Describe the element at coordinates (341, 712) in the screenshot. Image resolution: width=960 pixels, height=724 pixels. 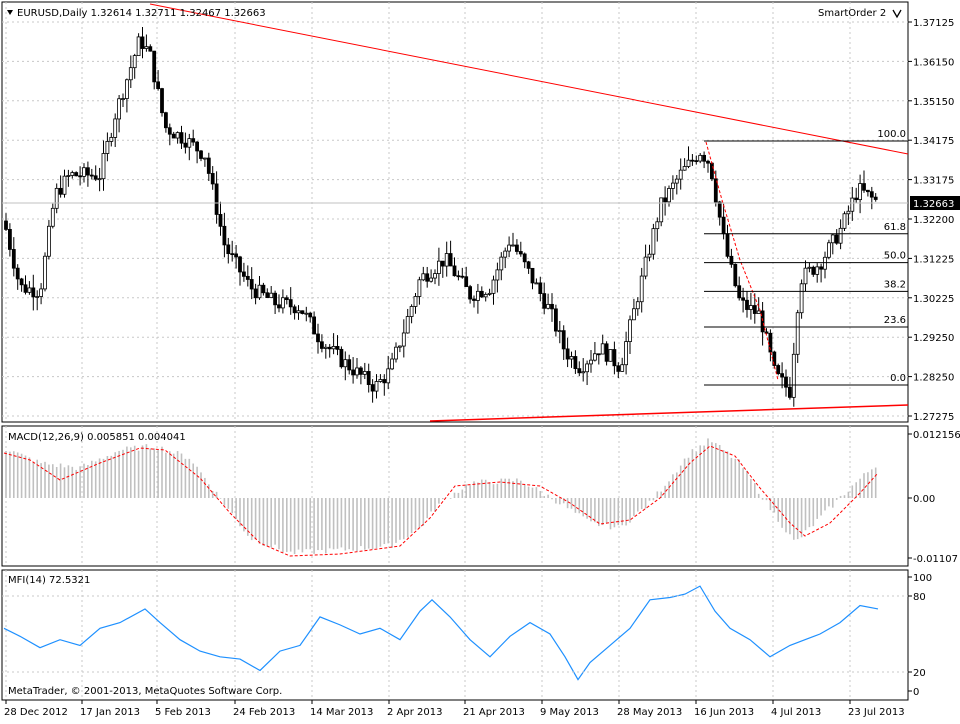
I see `time-axis-label: 14 Mar 2013` at that location.